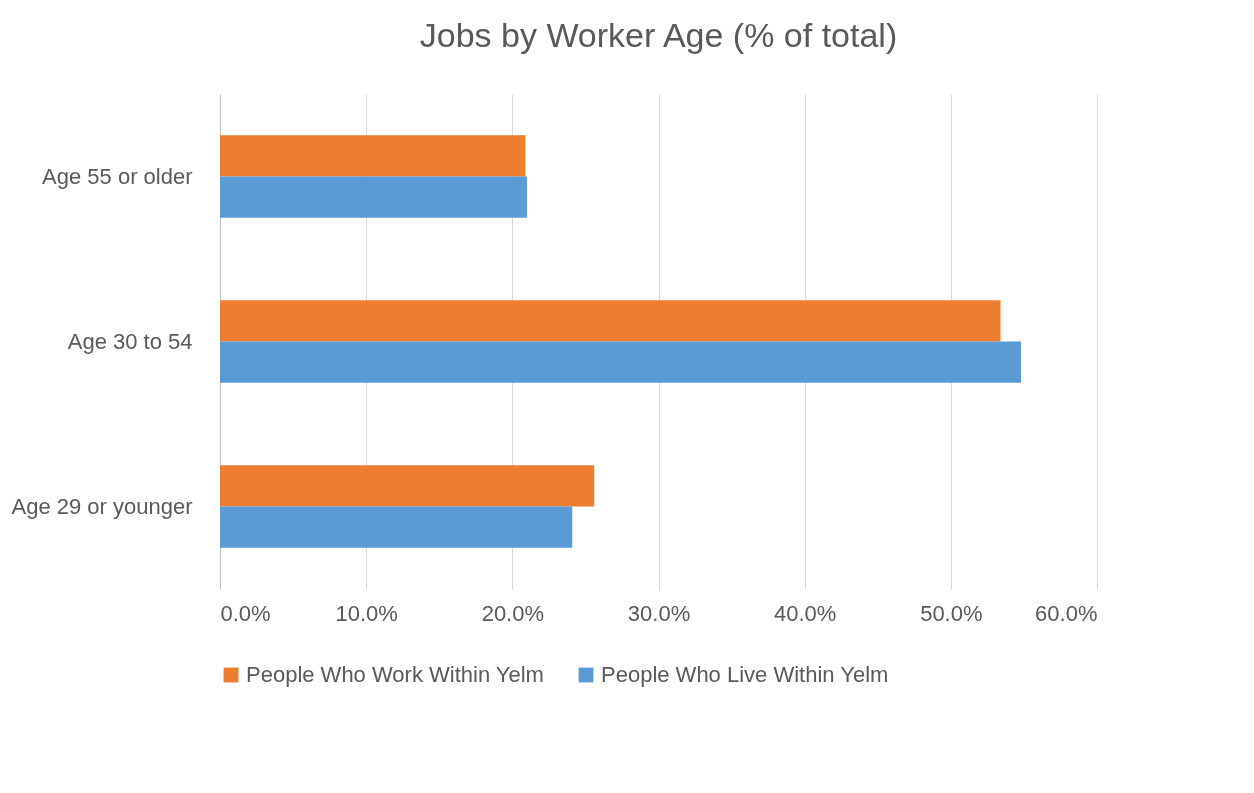 This screenshot has height=793, width=1254. What do you see at coordinates (1066, 613) in the screenshot?
I see `x-tick-label: 60.0%` at bounding box center [1066, 613].